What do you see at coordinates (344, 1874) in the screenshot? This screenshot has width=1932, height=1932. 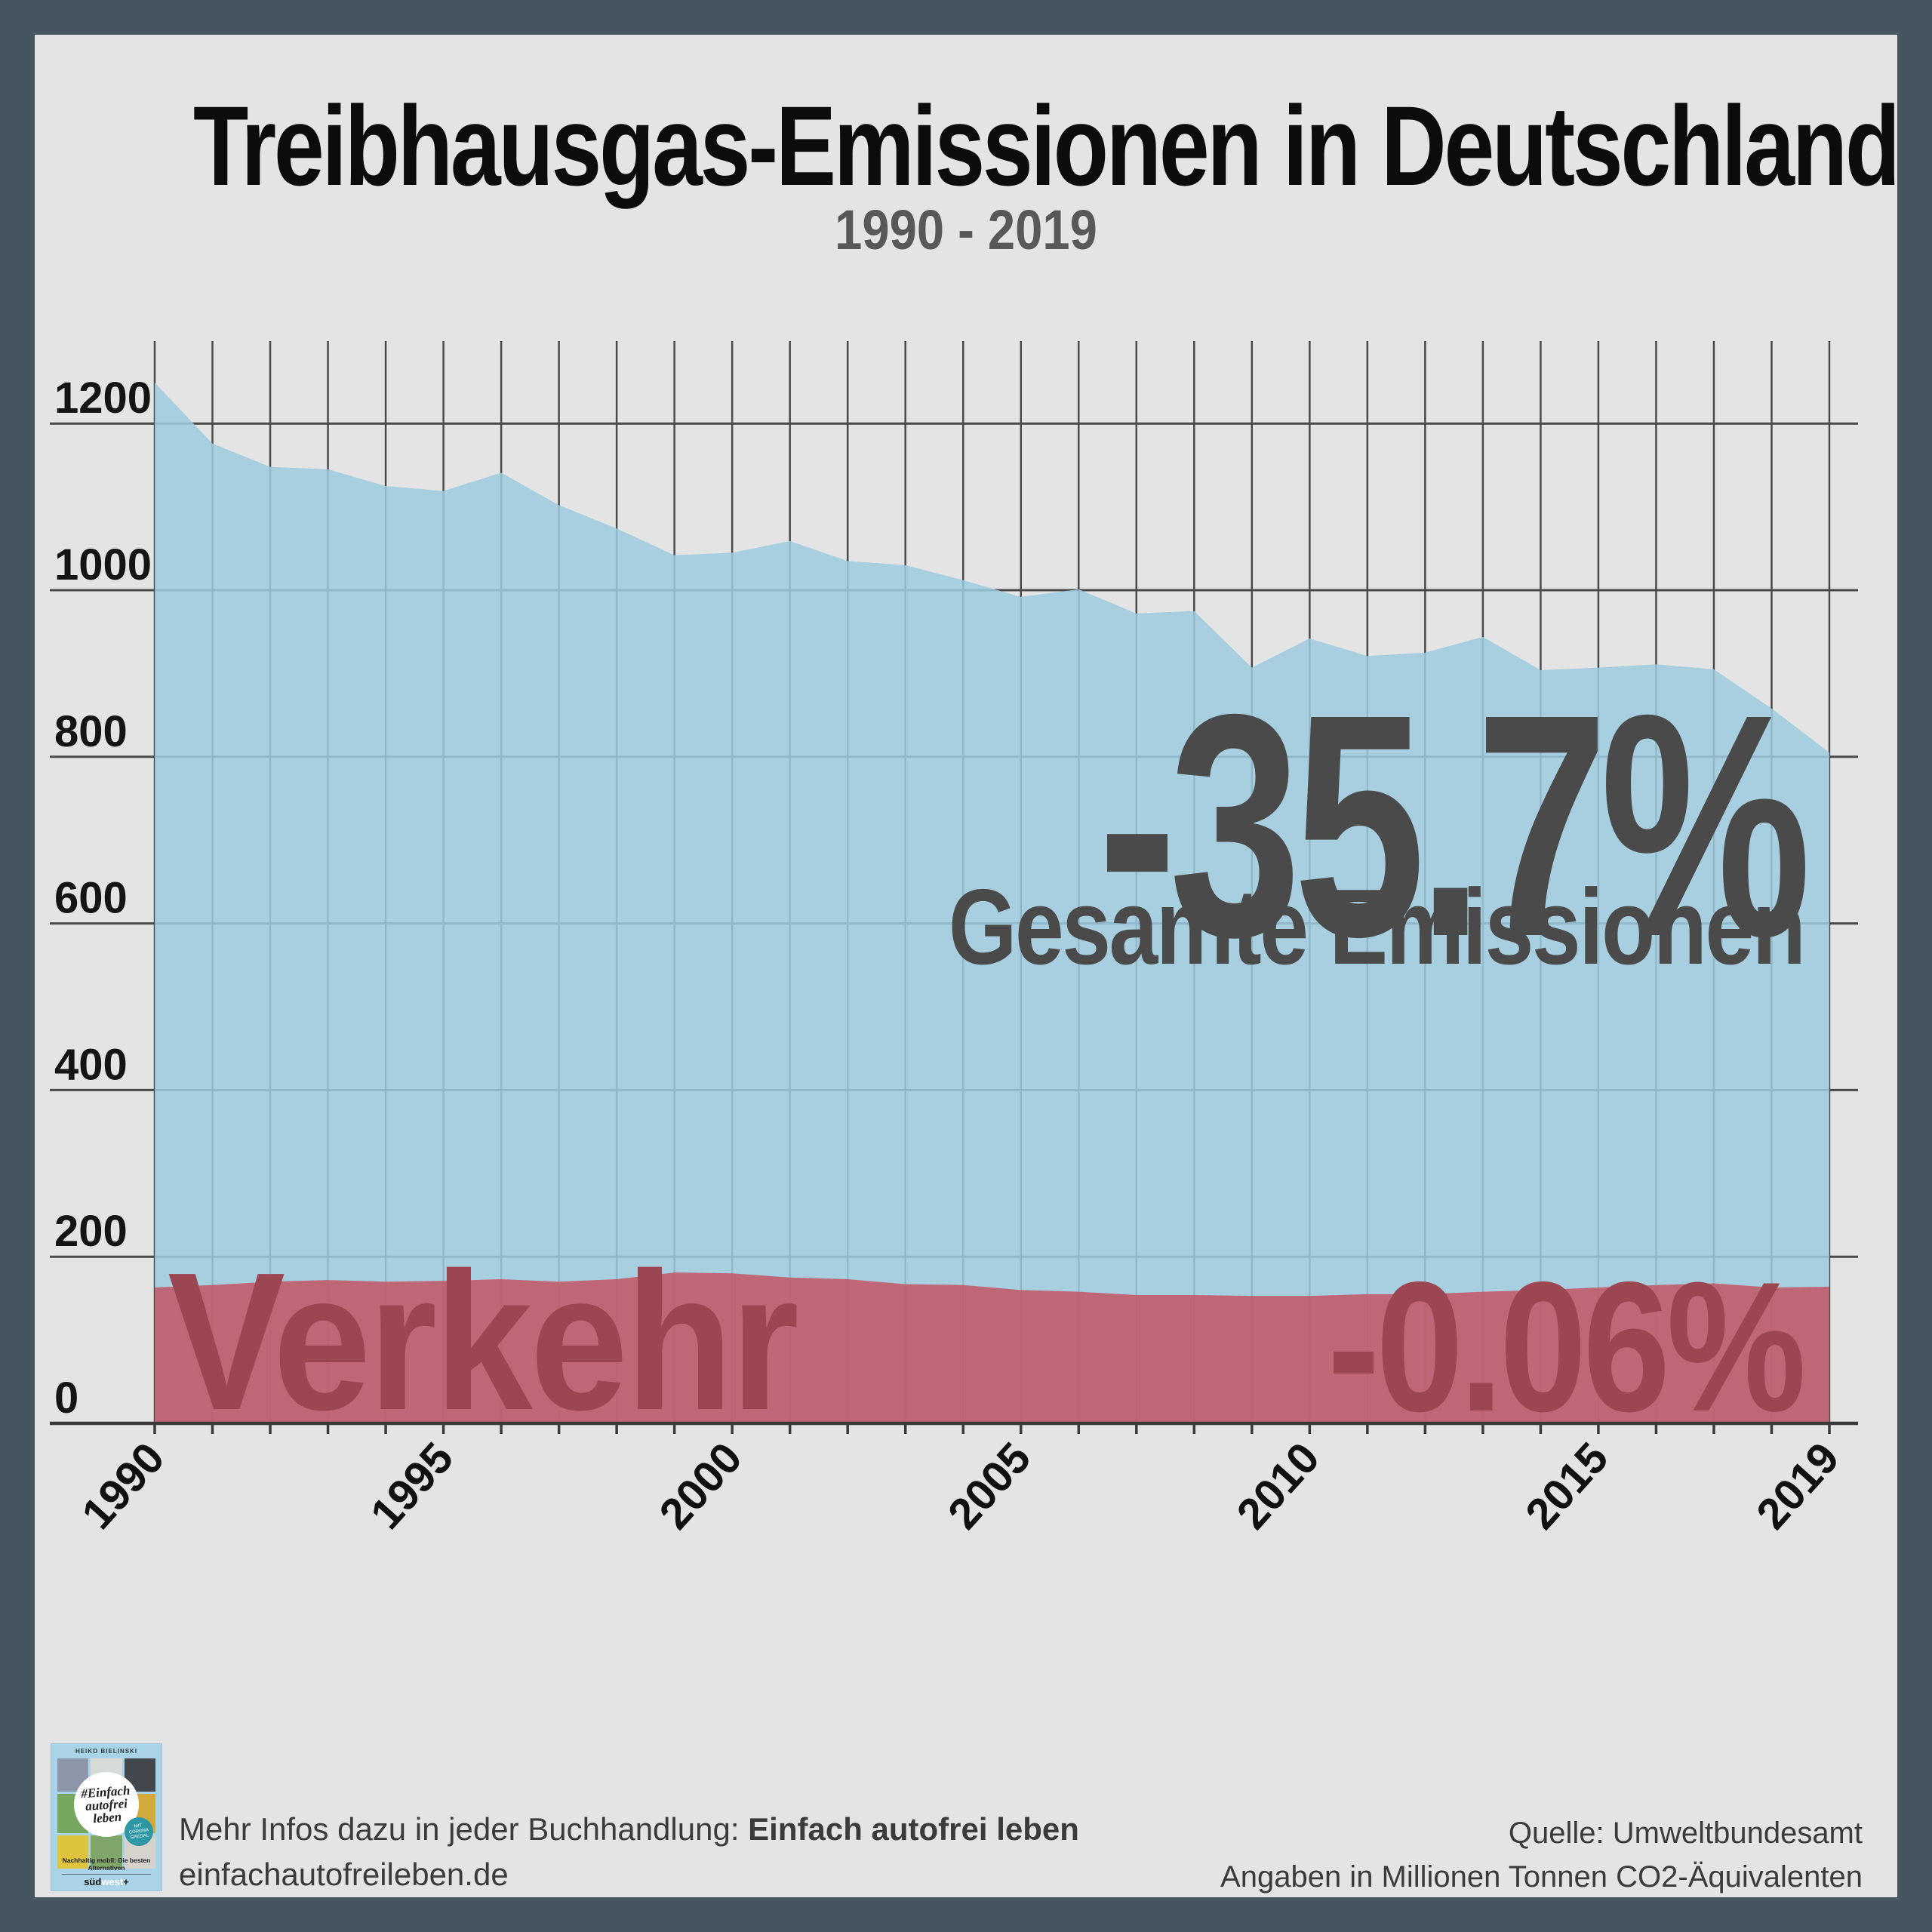 I see `footer-left-line2: einfachautofreileben.de` at bounding box center [344, 1874].